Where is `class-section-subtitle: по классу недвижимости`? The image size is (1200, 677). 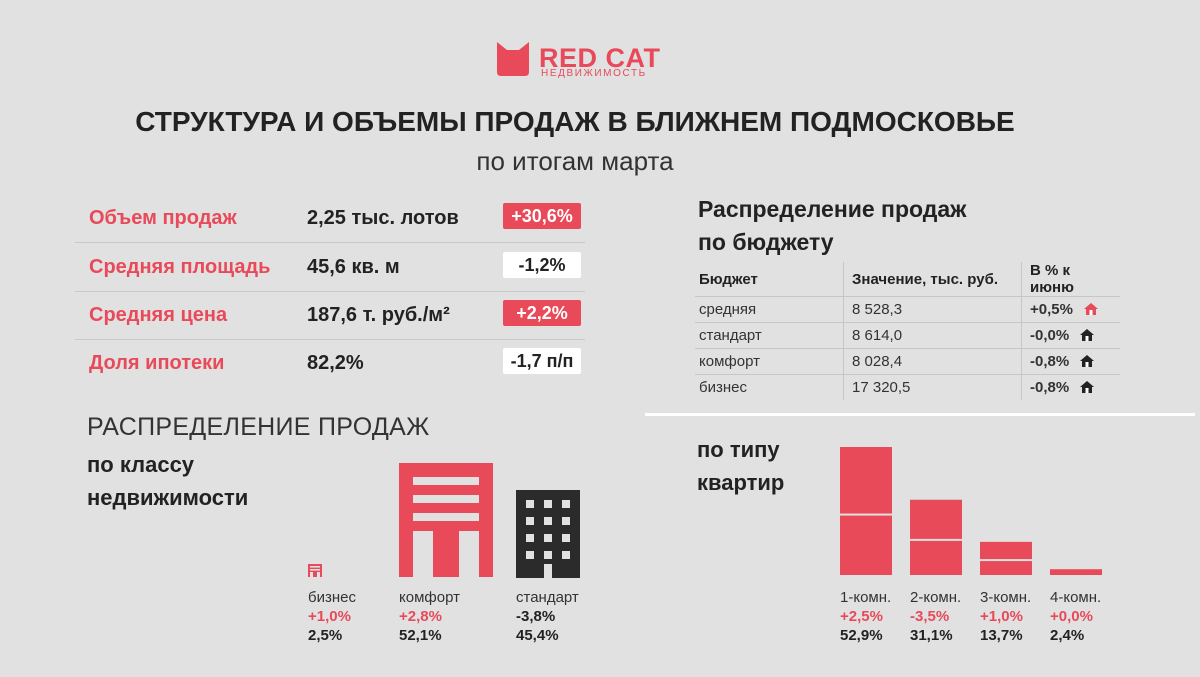
class-section-subtitle: по классу недвижимости is located at coordinates (167, 481).